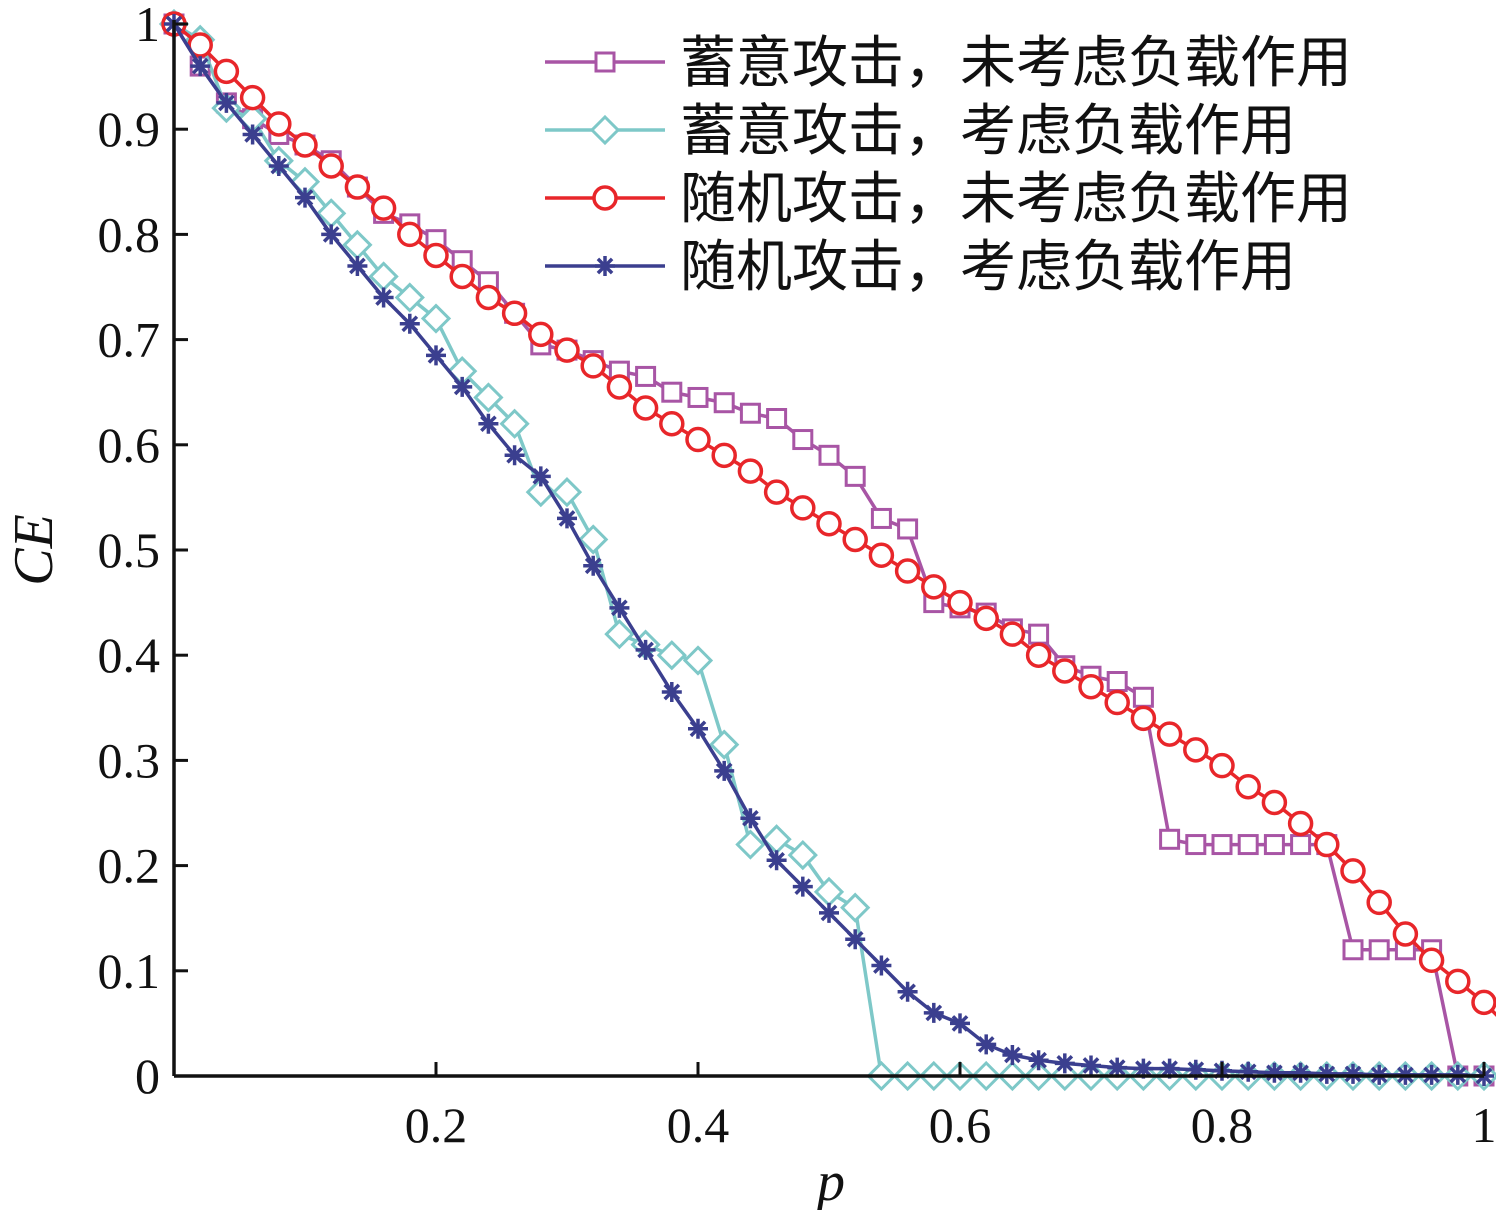  What do you see at coordinates (948, 199) in the screenshot?
I see `legend-entry-3: 随机攻击，未考虑负载作用` at bounding box center [948, 199].